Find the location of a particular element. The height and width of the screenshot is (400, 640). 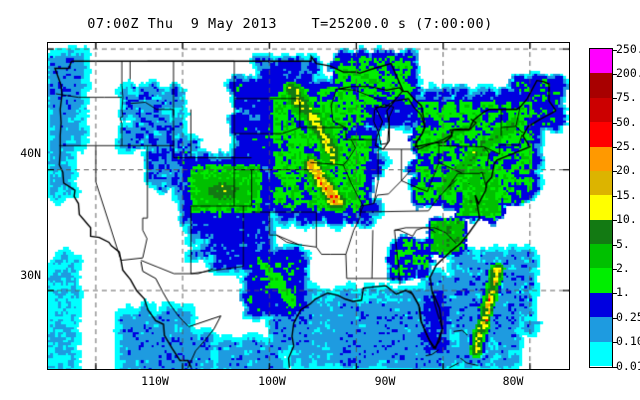

x-axis-tick-90w: 90W is located at coordinates (385, 381).